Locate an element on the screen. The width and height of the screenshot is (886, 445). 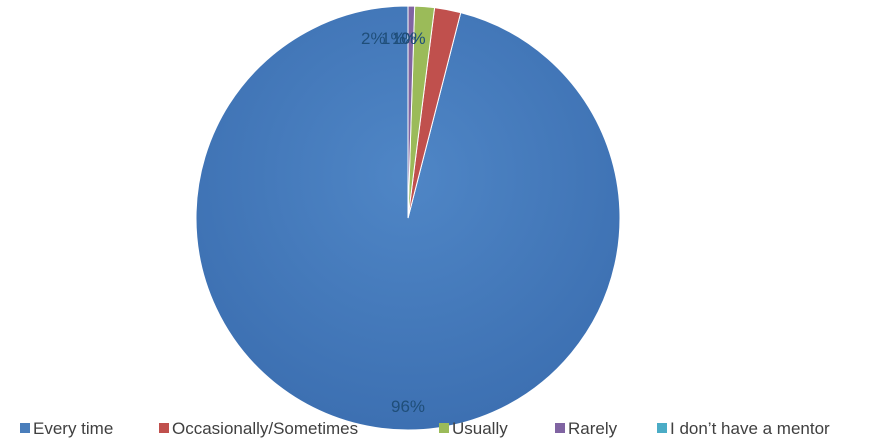
data-labels: 96%2%1%1%0% is located at coordinates (393, 222).